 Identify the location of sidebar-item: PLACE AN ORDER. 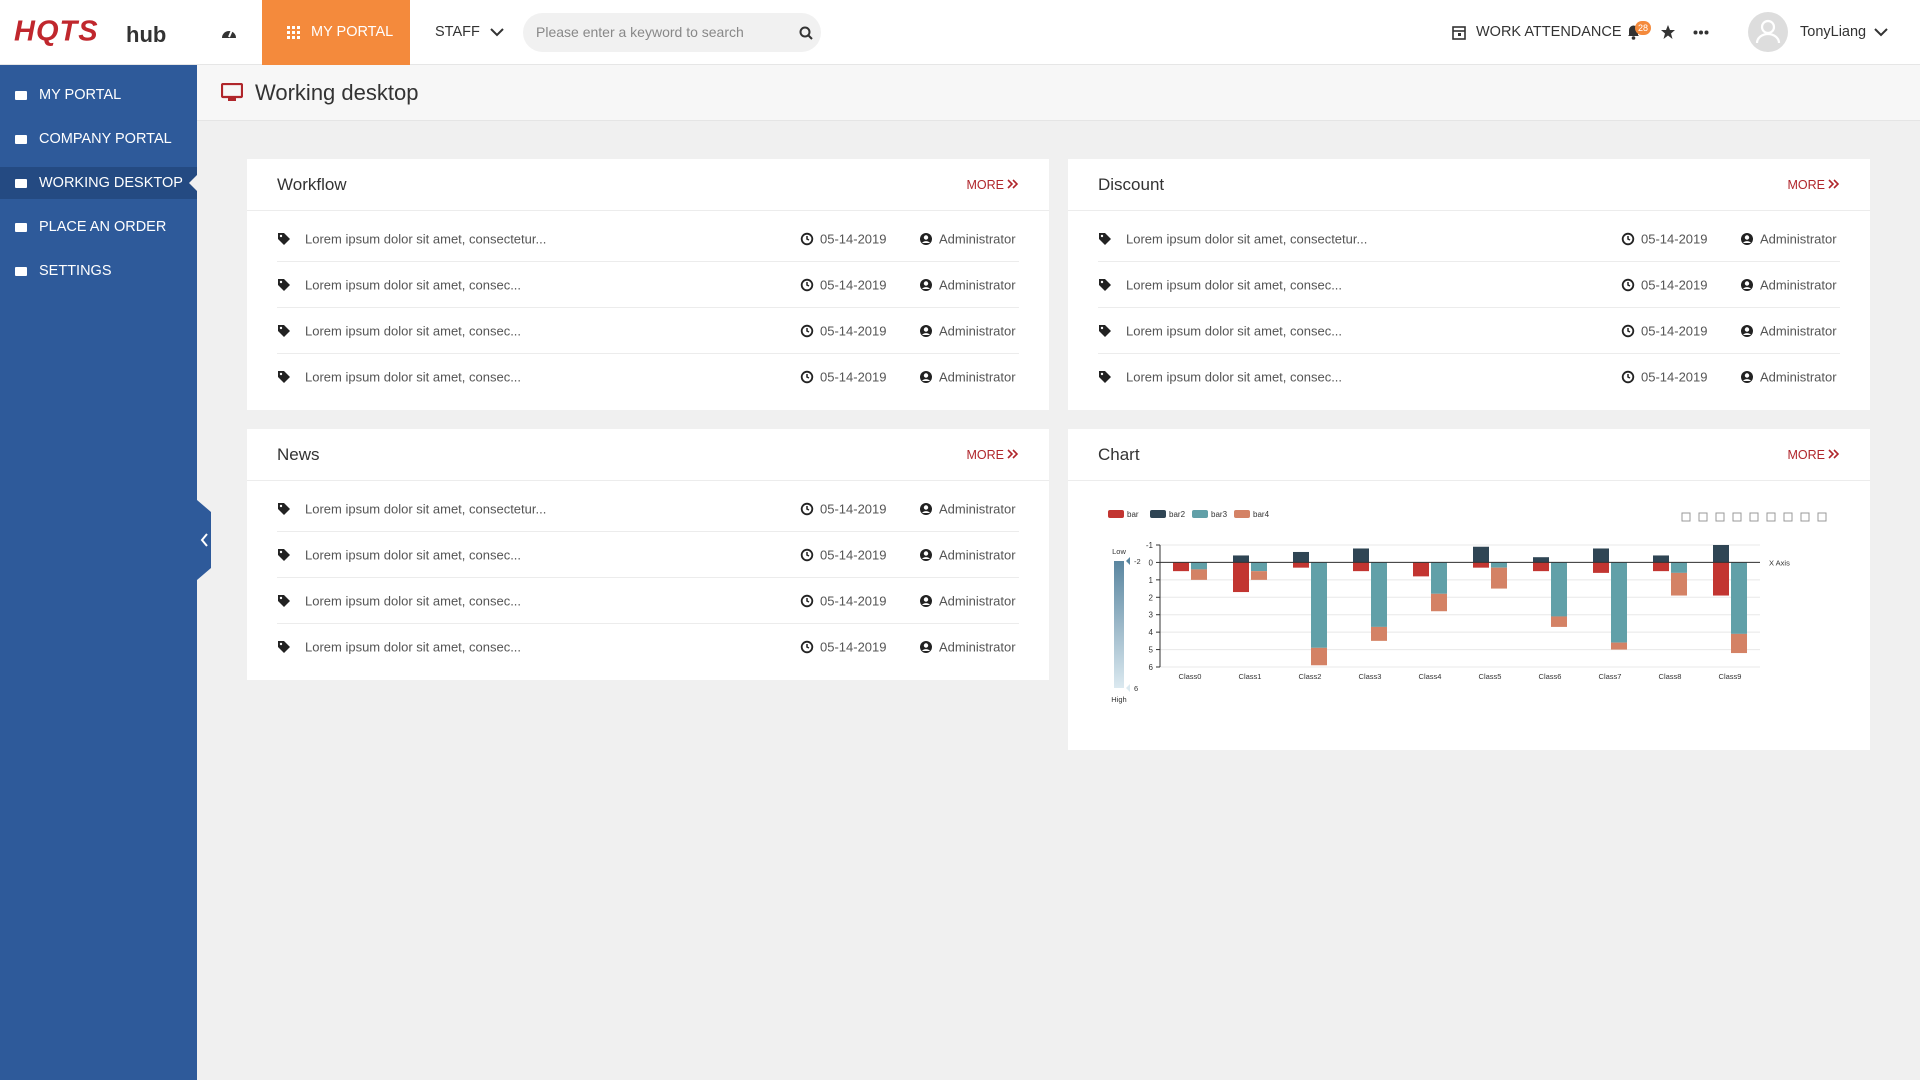
(98, 227).